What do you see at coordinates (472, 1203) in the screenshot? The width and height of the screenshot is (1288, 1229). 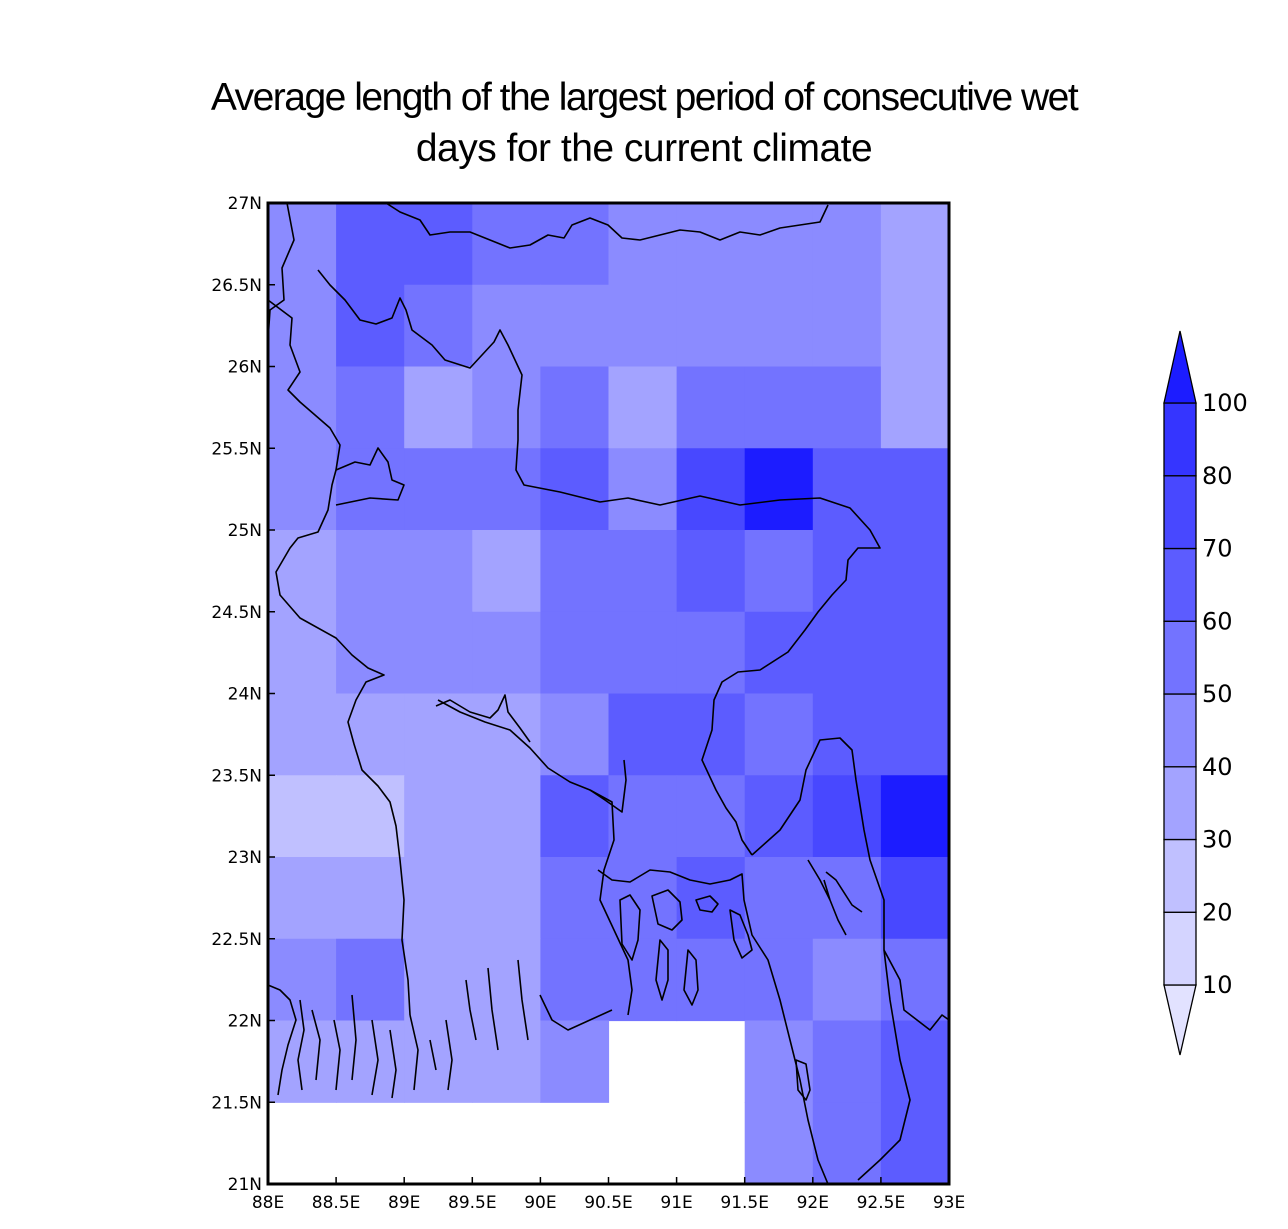 I see `lon-tick-label: 89.5E` at bounding box center [472, 1203].